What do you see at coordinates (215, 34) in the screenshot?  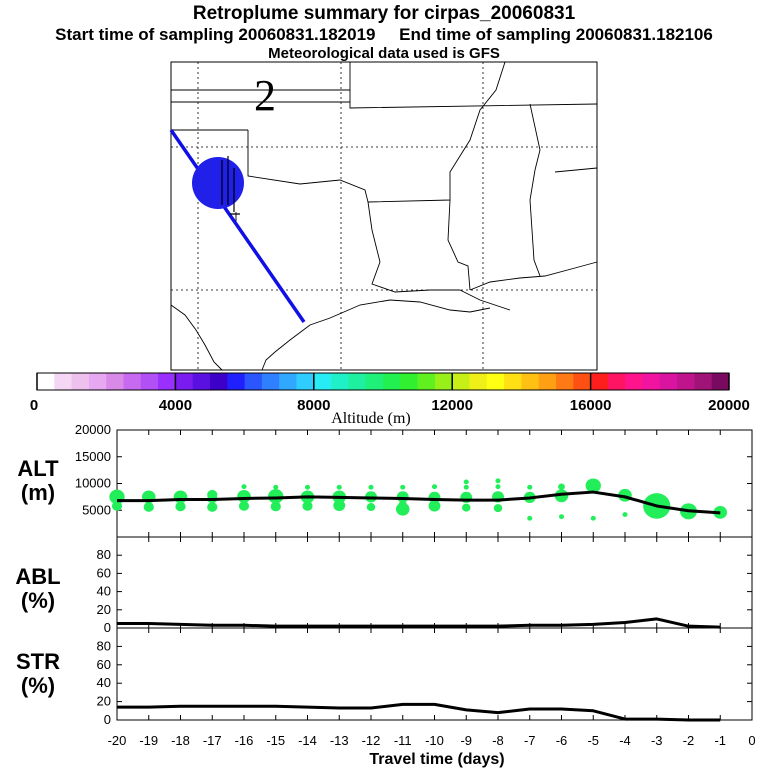 I see `start-time-label: Start time of sampling 20060831.182019` at bounding box center [215, 34].